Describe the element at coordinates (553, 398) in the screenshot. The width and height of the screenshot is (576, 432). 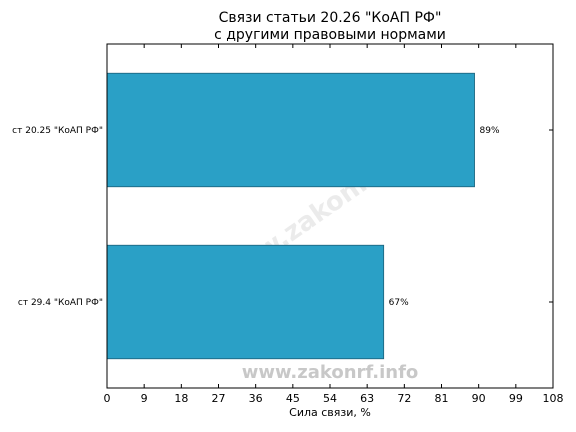
I see `x-tick-label-12: 108` at that location.